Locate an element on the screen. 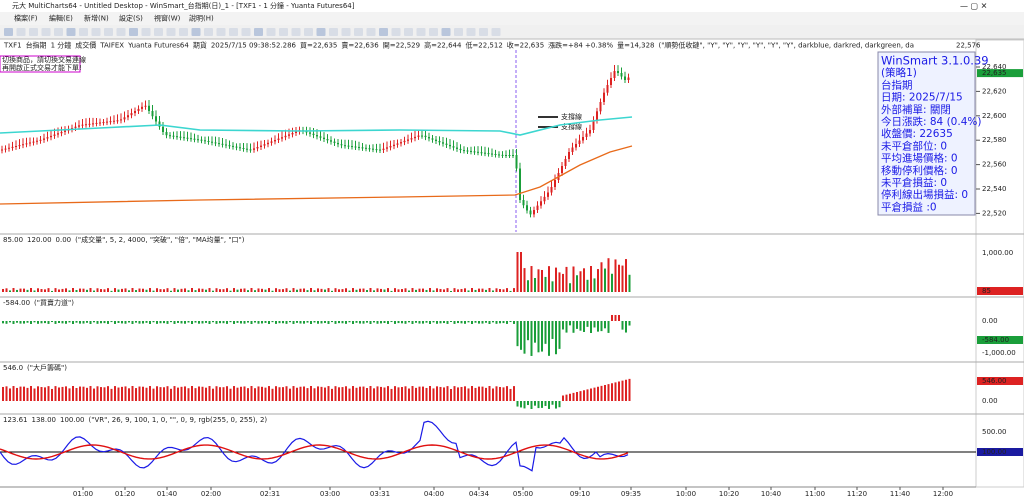 The height and width of the screenshot is (502, 1024). info-line: 外部補單: 關閉 is located at coordinates (916, 109).